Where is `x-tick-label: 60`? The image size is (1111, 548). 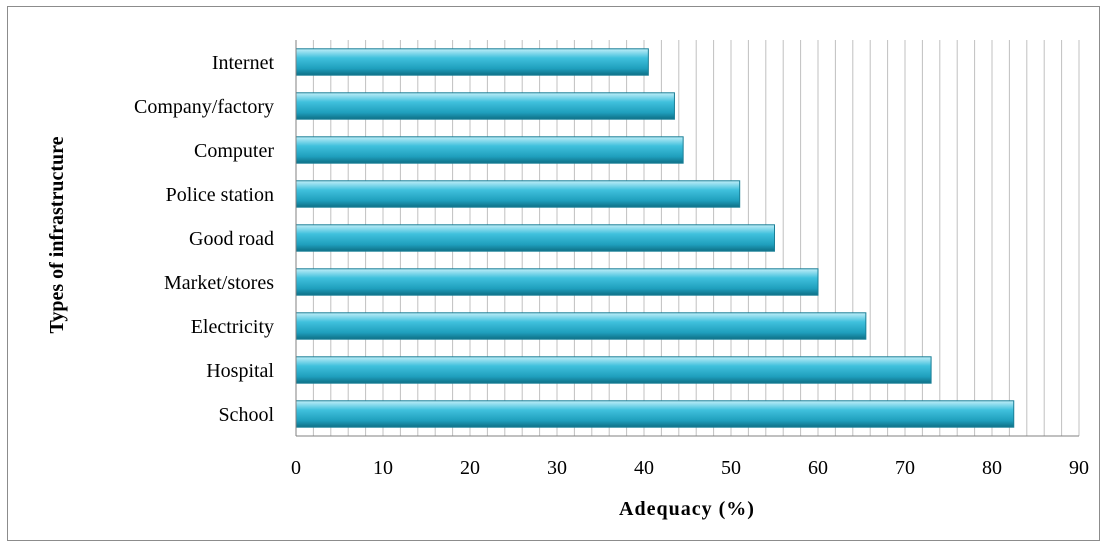 x-tick-label: 60 is located at coordinates (818, 468).